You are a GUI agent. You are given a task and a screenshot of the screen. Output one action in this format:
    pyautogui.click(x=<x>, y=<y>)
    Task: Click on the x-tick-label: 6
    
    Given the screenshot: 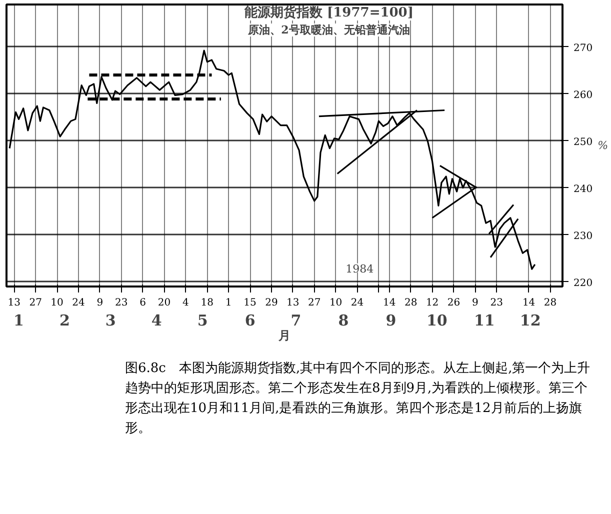 What is the action you would take?
    pyautogui.click(x=143, y=303)
    